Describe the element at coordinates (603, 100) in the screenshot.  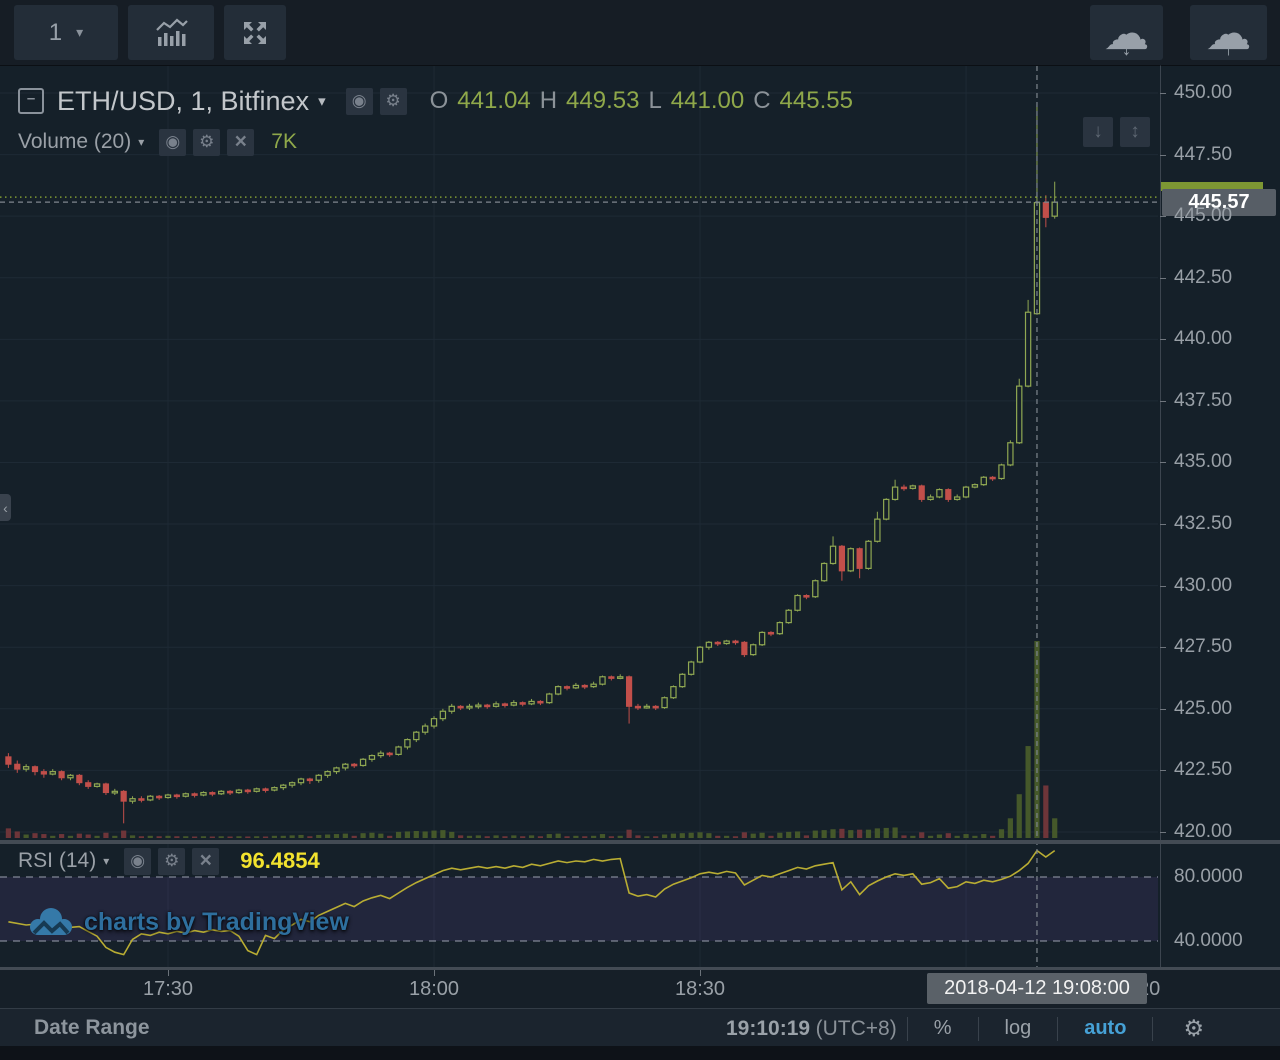
I see `high-value: 449.53` at that location.